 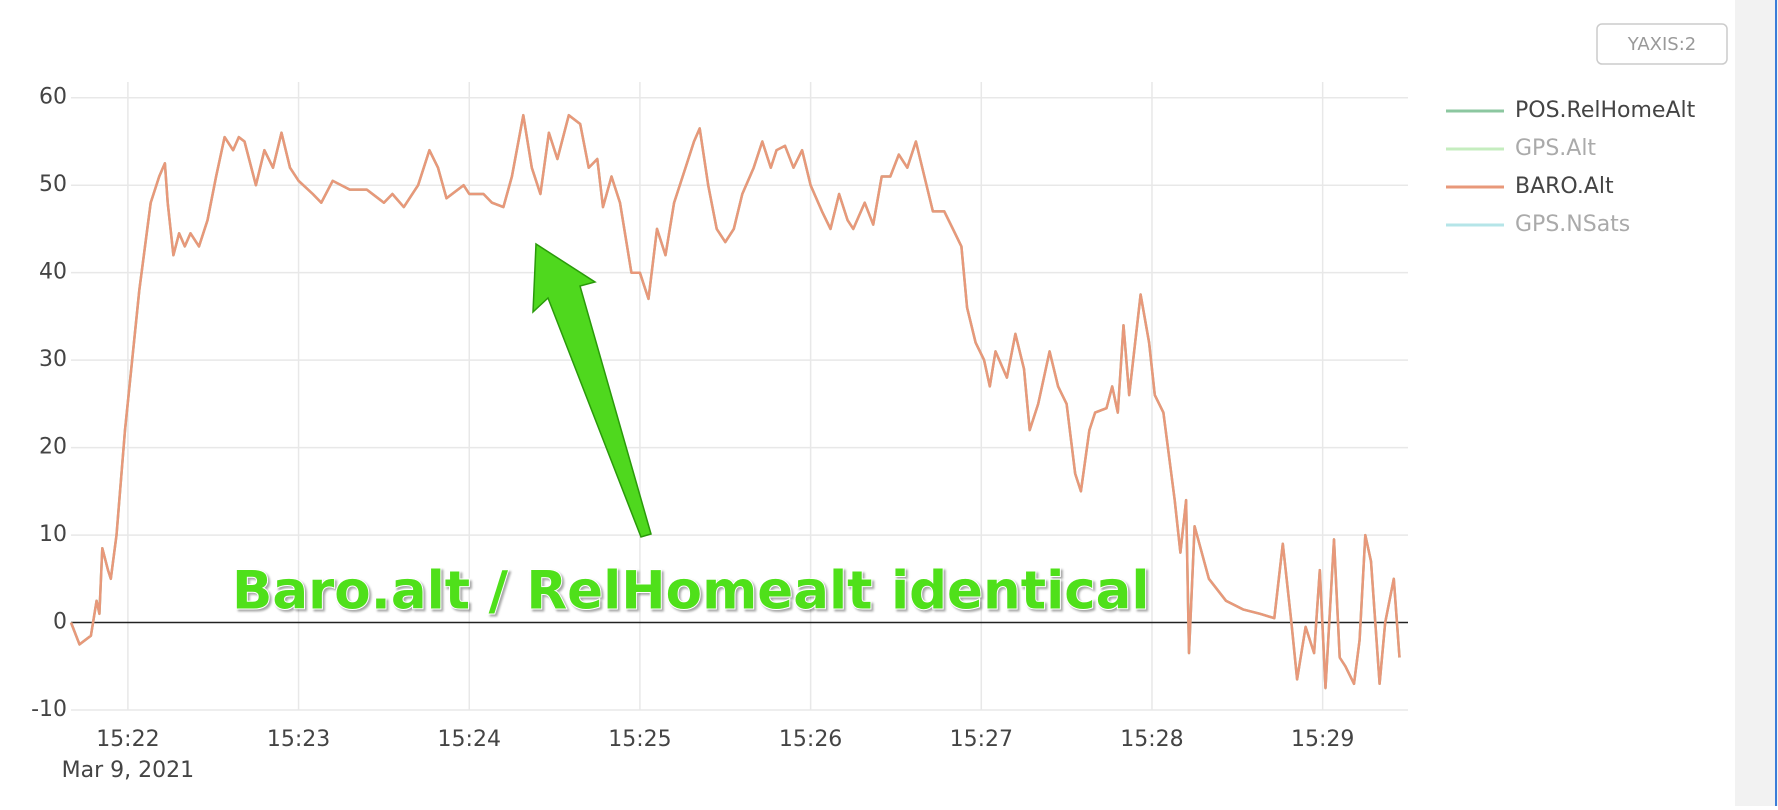 What do you see at coordinates (53, 534) in the screenshot?
I see `y-tick-label: 10` at bounding box center [53, 534].